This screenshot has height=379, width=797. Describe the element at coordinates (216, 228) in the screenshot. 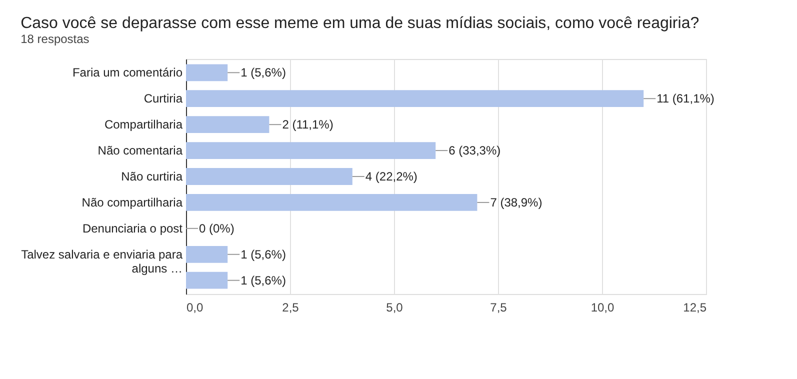

I see `data-label: 0 (0%)` at that location.